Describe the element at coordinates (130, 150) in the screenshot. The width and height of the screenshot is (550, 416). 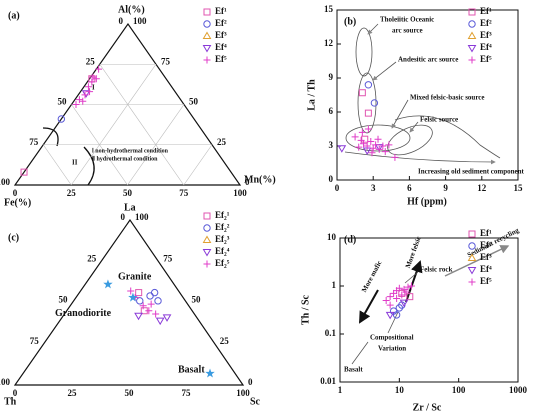
I see `annotation: Ⅰ non-hydrothermal condition` at that location.